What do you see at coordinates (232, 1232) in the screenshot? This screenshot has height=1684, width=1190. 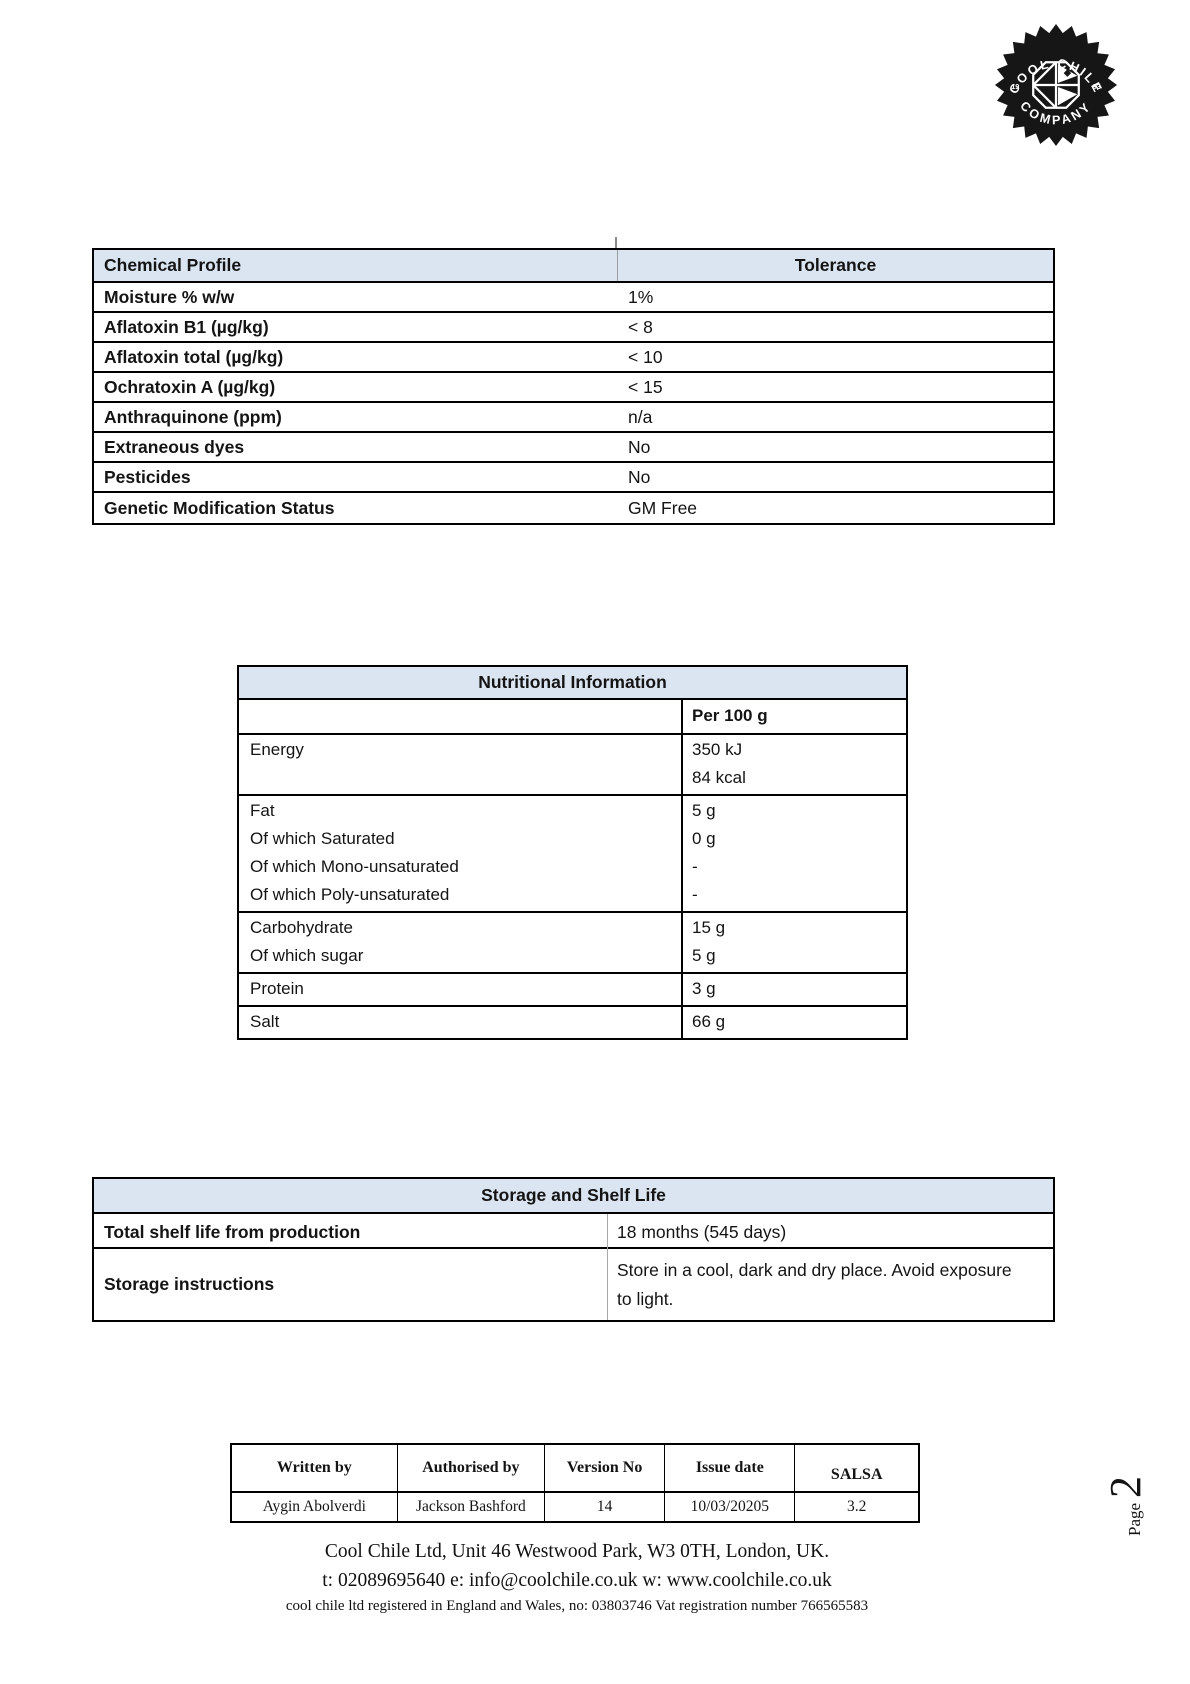 I see `row-label: Total shelf life from production` at bounding box center [232, 1232].